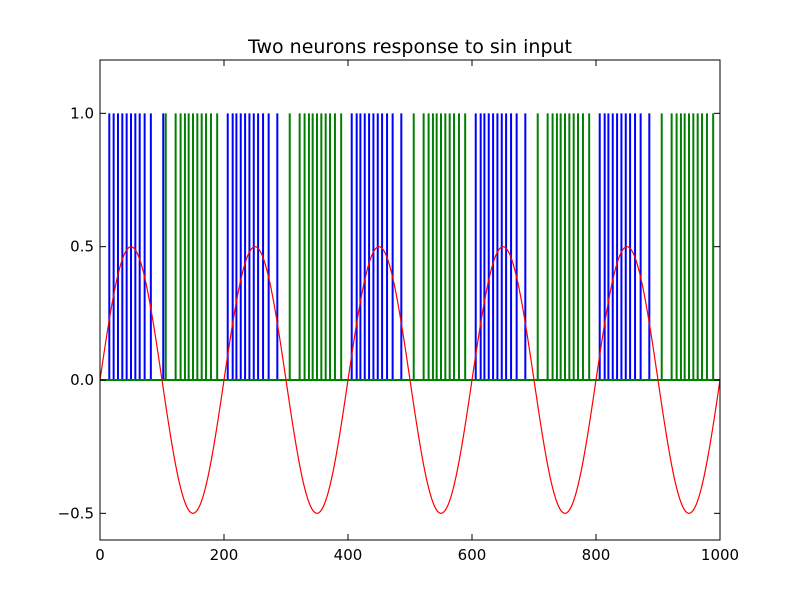 The width and height of the screenshot is (800, 605). I want to click on x-tick-label: 400, so click(348, 555).